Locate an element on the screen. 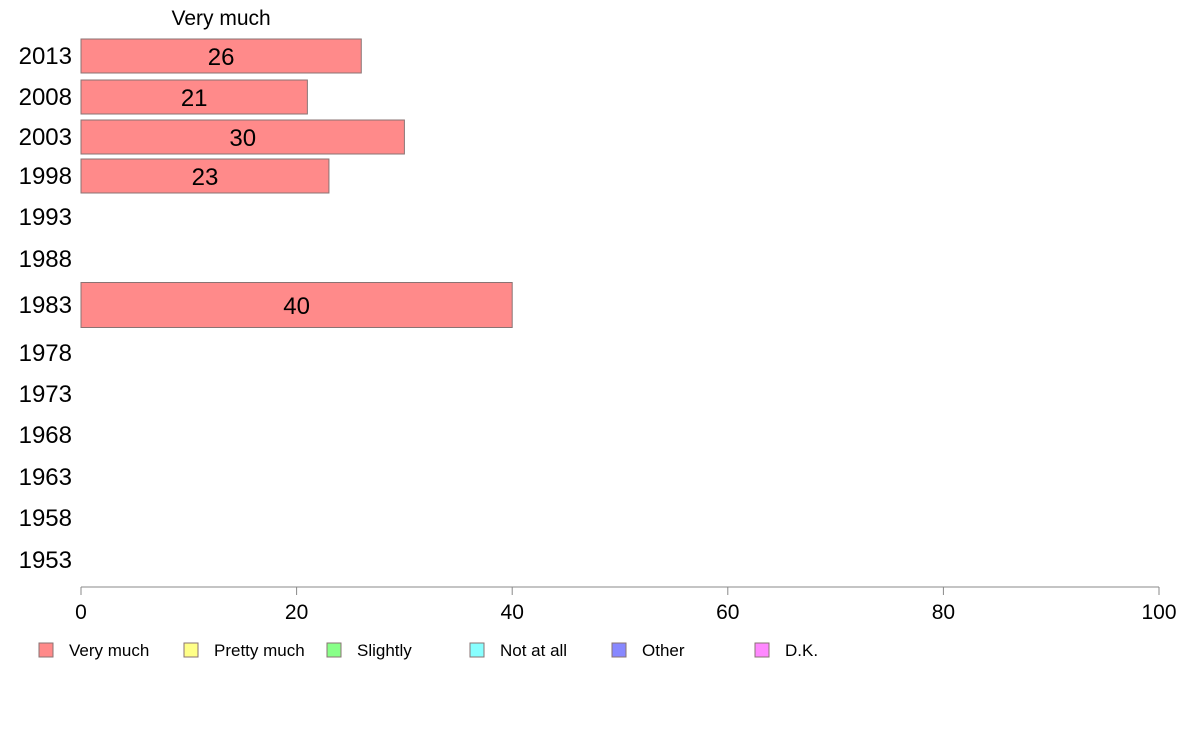 The image size is (1188, 736). y-tick-label: 1963 is located at coordinates (45, 477).